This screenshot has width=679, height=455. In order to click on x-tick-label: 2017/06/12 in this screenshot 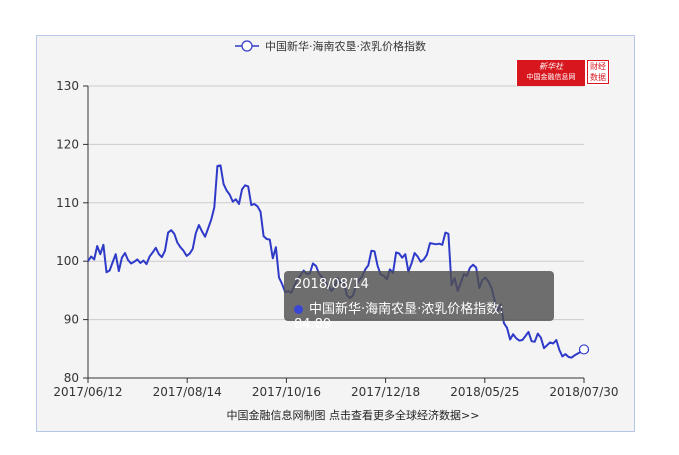, I will do `click(87, 392)`.